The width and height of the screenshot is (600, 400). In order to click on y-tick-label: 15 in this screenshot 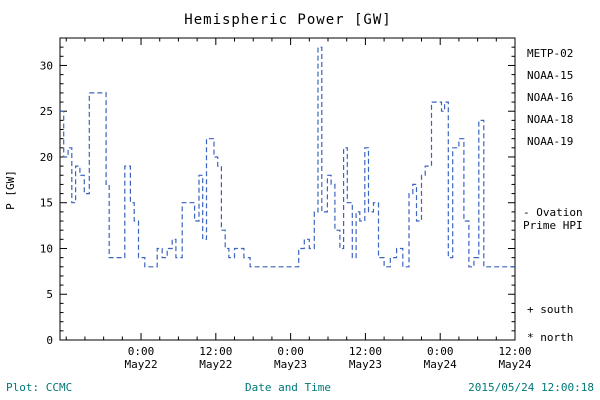, I will do `click(46, 203)`.